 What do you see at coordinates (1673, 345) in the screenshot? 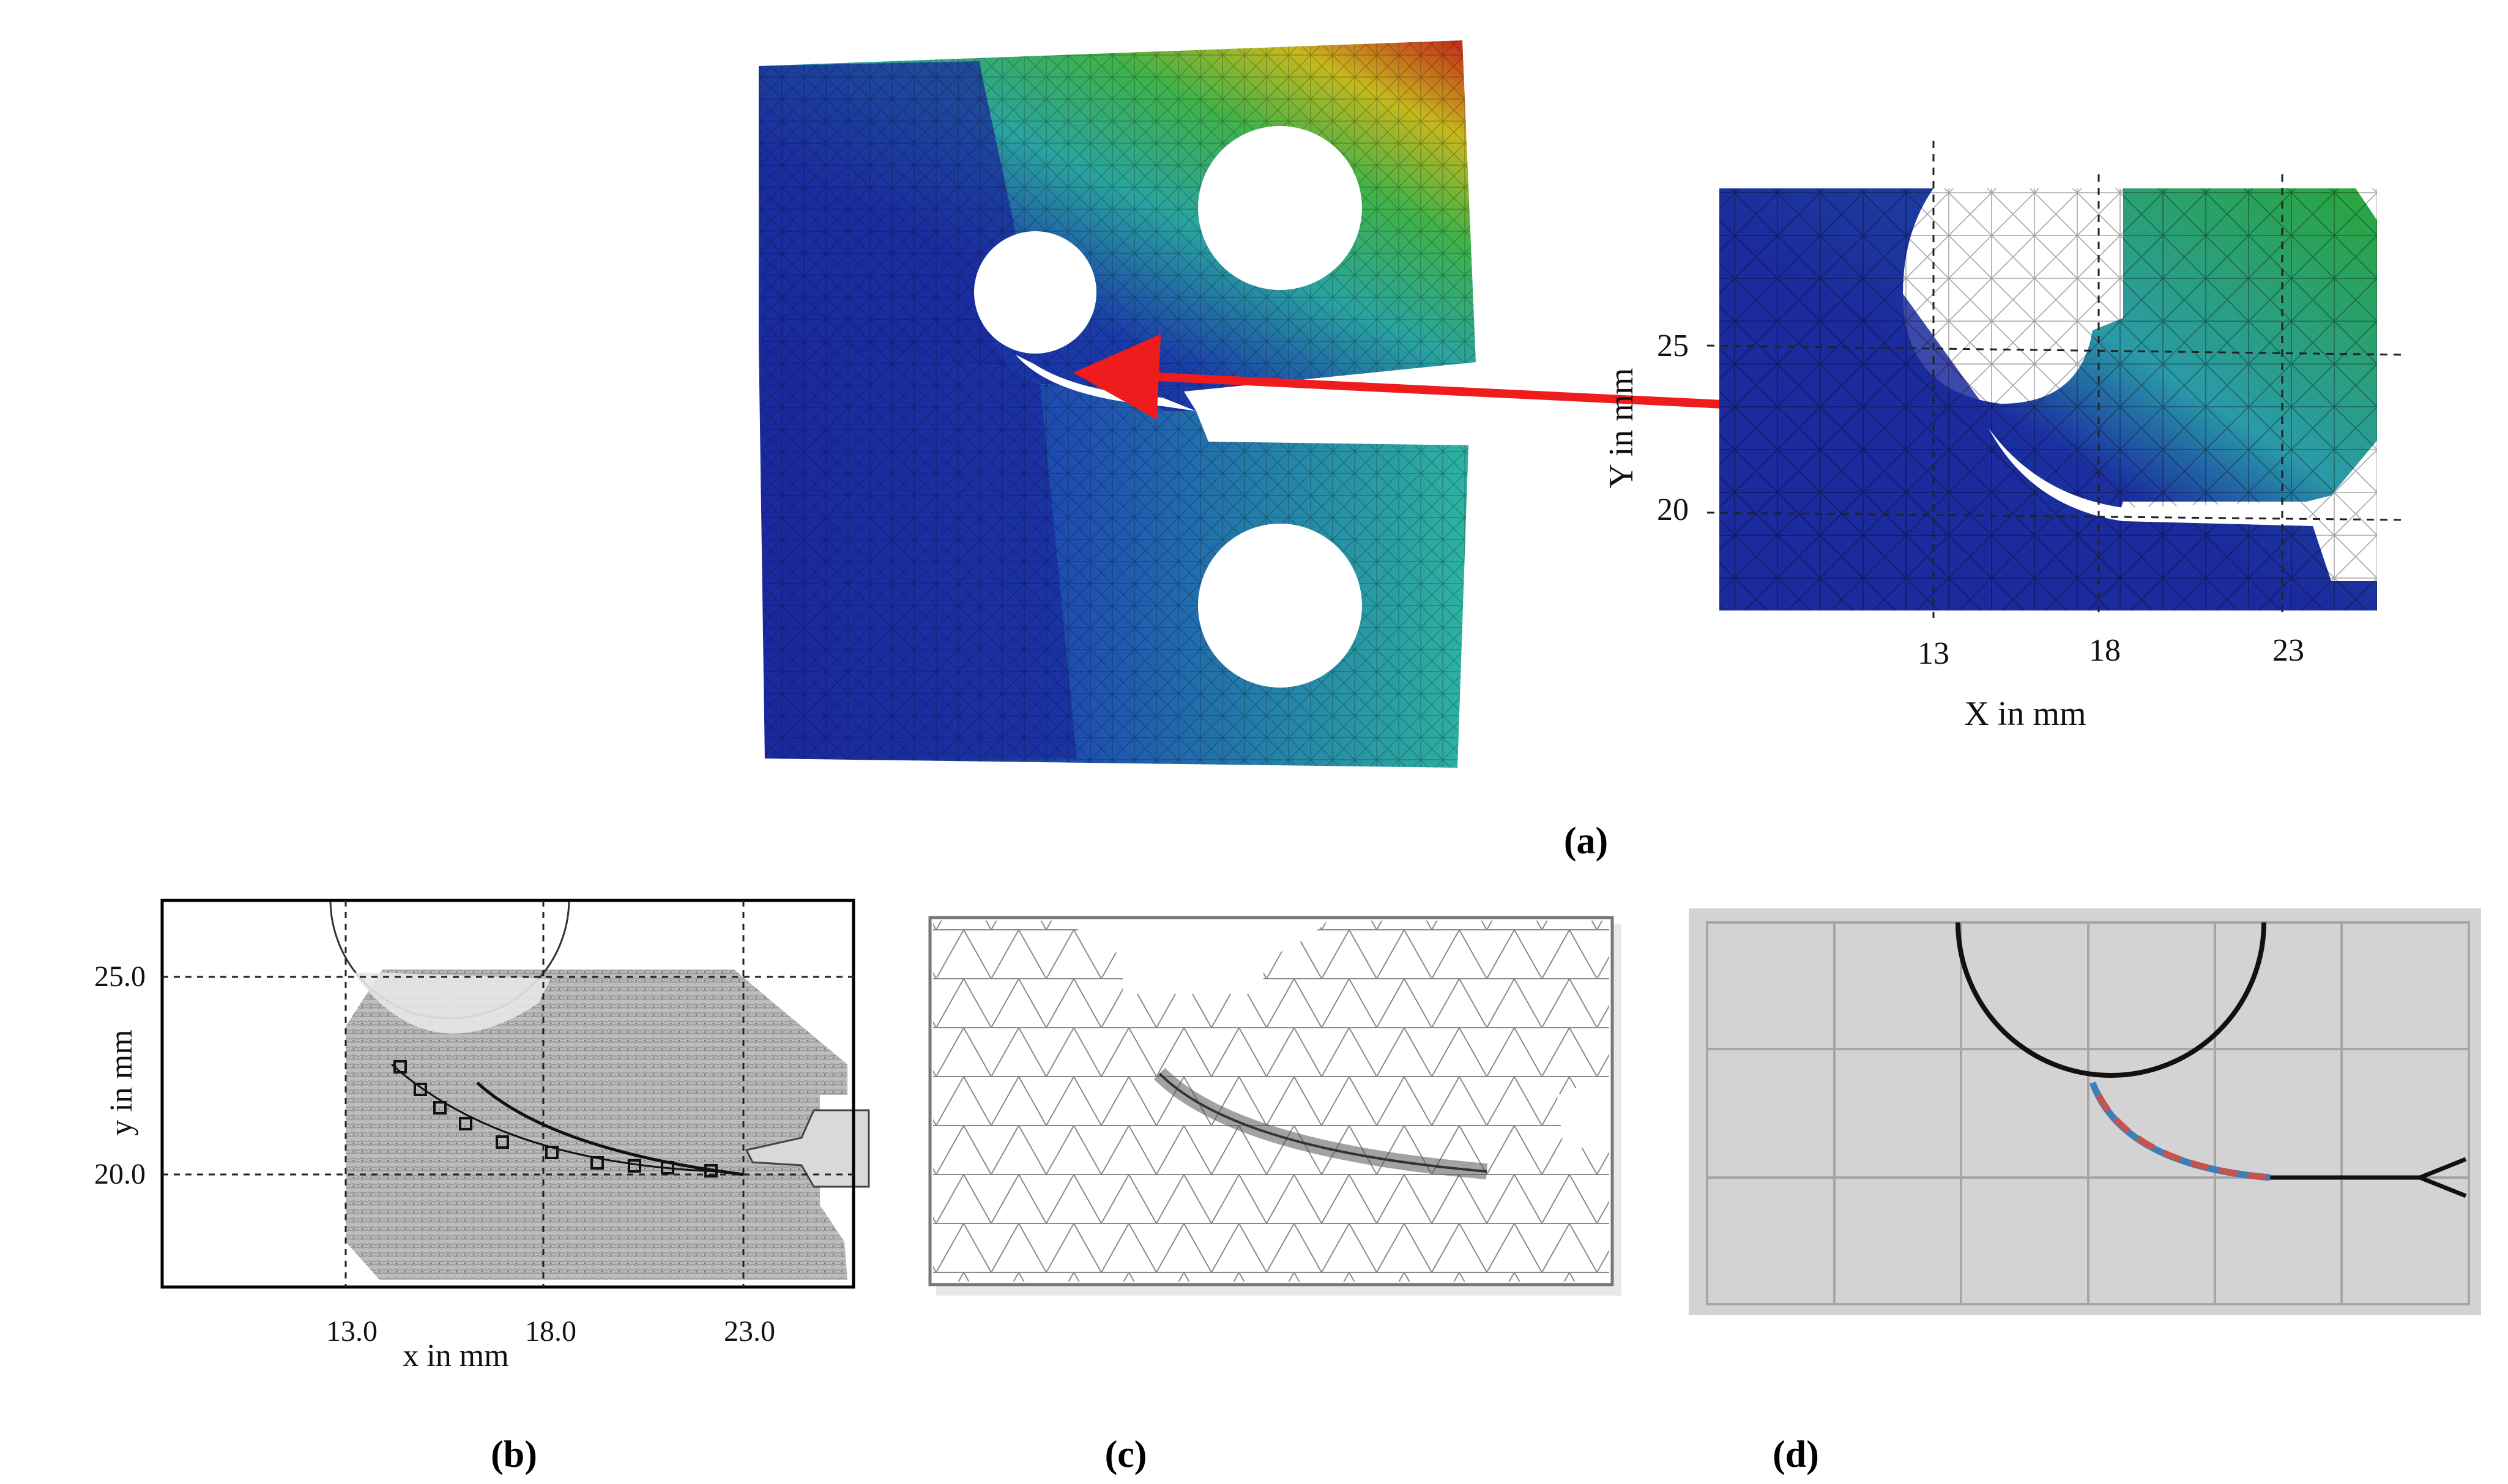
I see `zoom-ytick-25: 25` at bounding box center [1673, 345].